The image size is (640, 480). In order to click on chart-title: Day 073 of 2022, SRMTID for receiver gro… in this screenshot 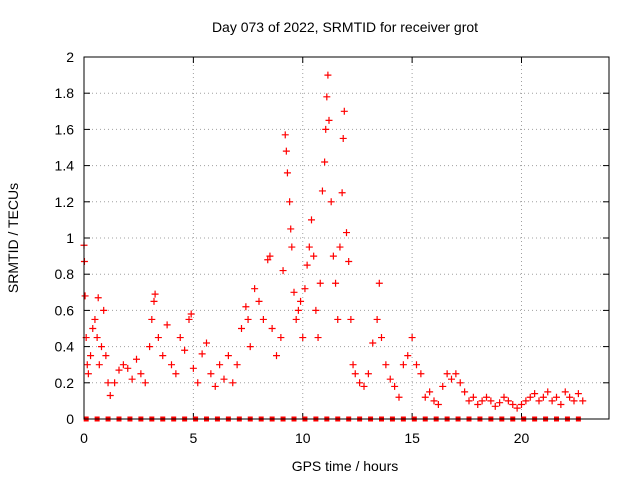, I will do `click(345, 27)`.